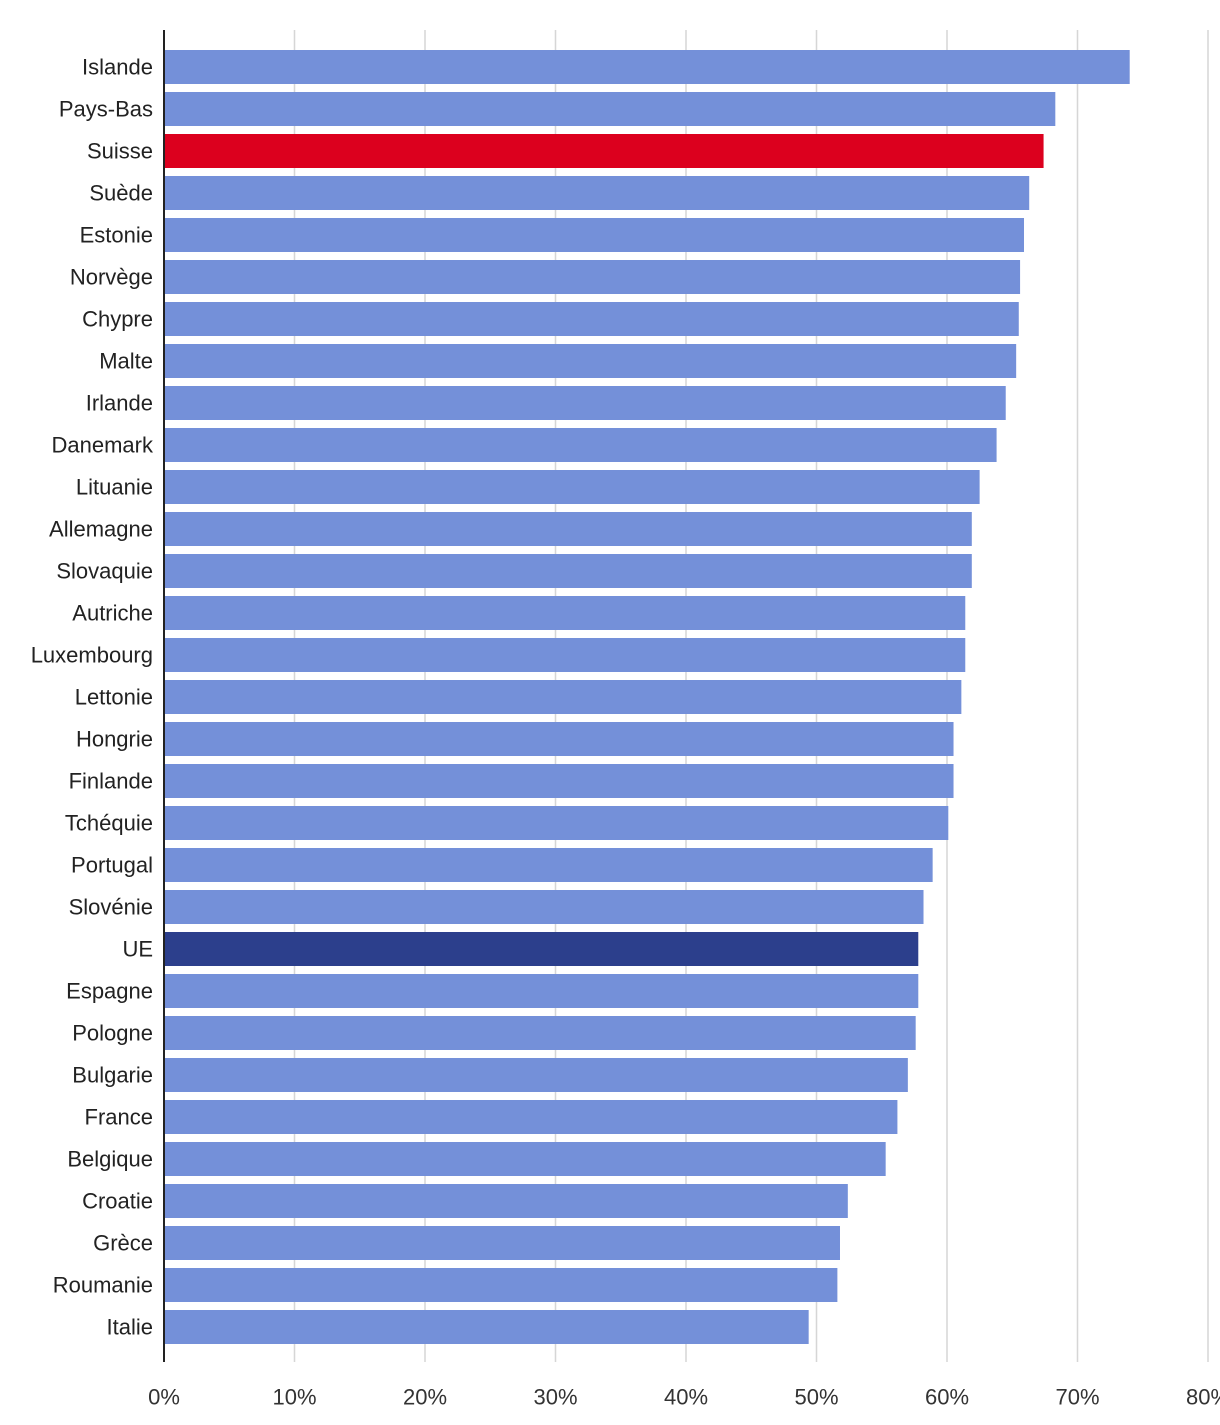 Image resolution: width=1220 pixels, height=1425 pixels. What do you see at coordinates (556, 823) in the screenshot?
I see `bar-tchequie` at bounding box center [556, 823].